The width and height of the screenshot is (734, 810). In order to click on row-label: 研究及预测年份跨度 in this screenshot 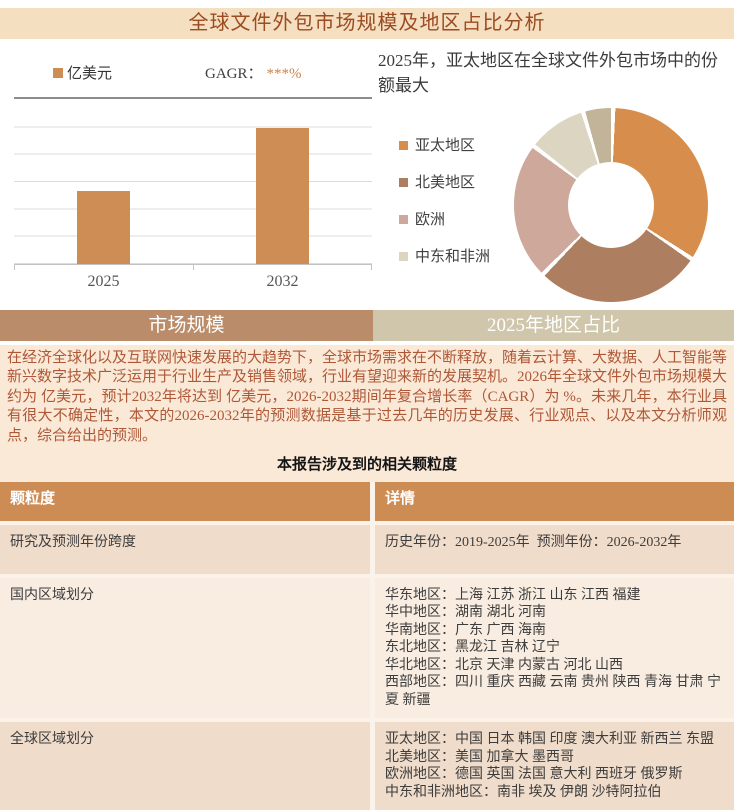, I will do `click(185, 549)`.